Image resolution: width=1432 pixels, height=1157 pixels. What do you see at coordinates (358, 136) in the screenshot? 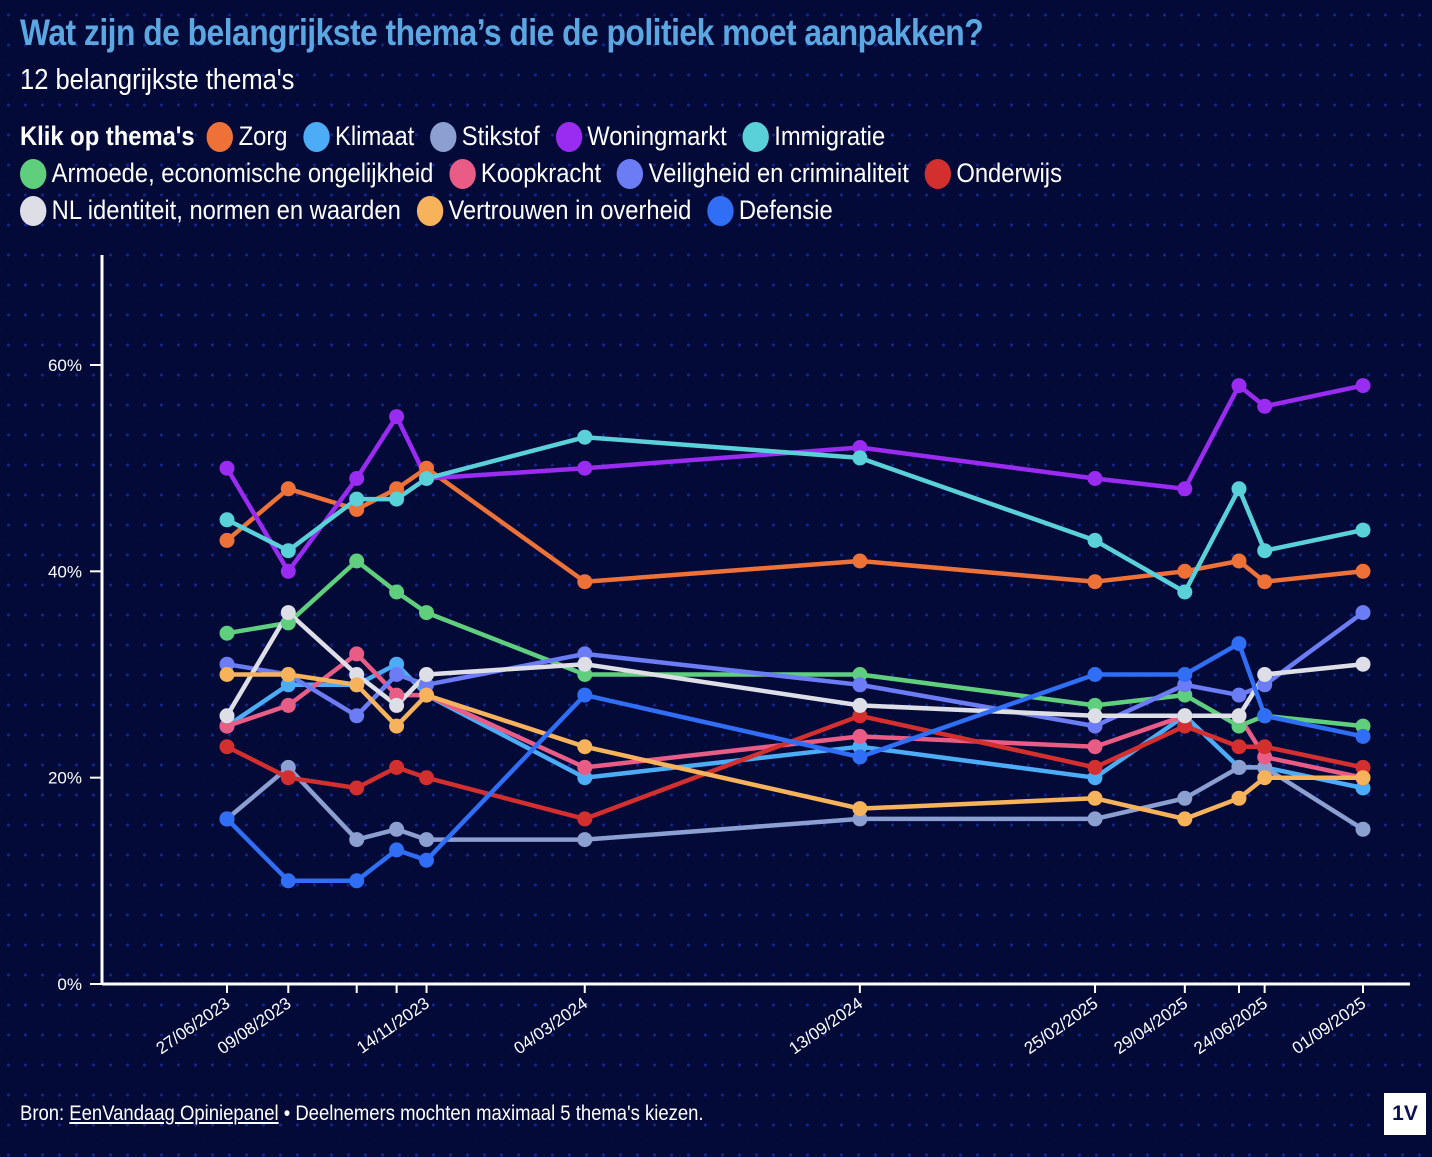
I see `legend-item-klimaat: Klimaat` at bounding box center [358, 136].